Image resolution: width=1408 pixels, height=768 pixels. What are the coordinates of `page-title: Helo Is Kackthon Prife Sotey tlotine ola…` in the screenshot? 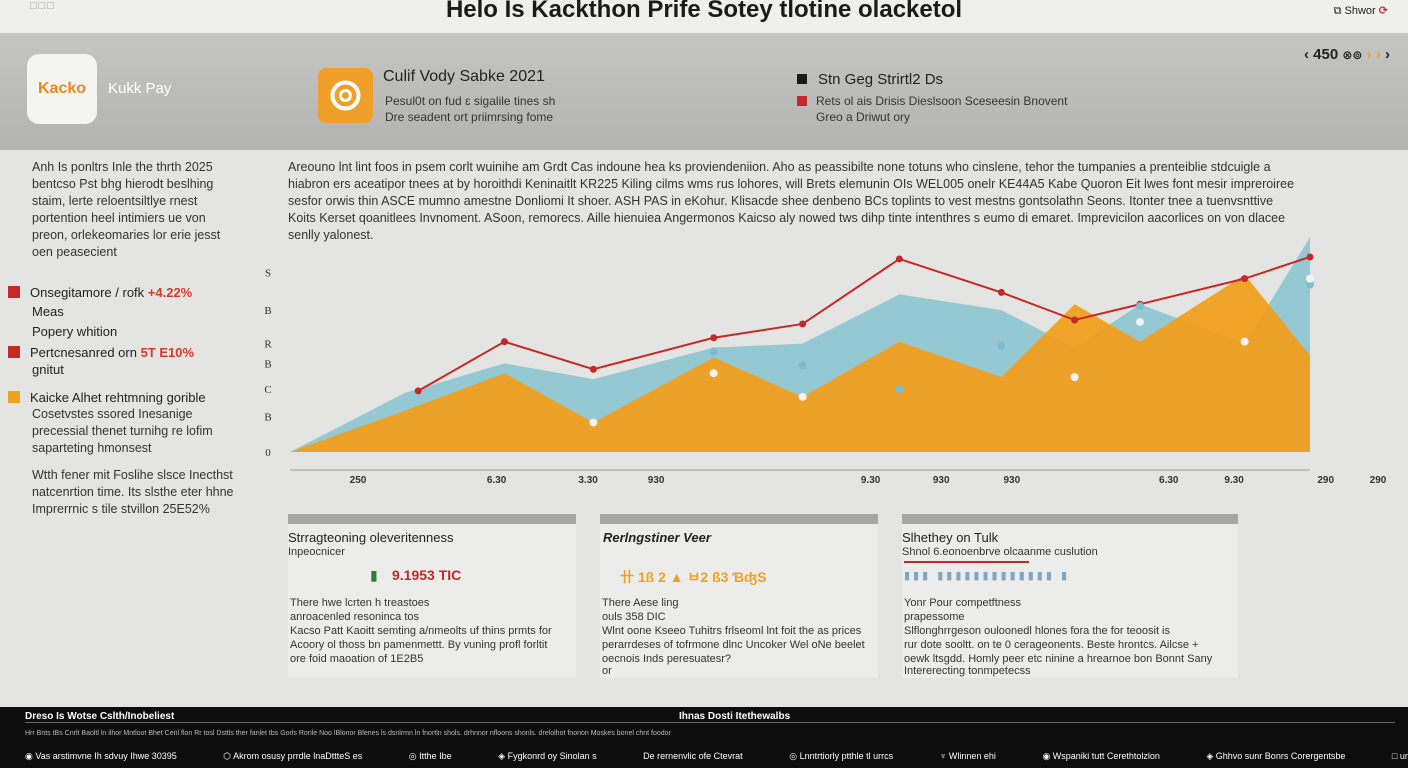 It's located at (704, 11).